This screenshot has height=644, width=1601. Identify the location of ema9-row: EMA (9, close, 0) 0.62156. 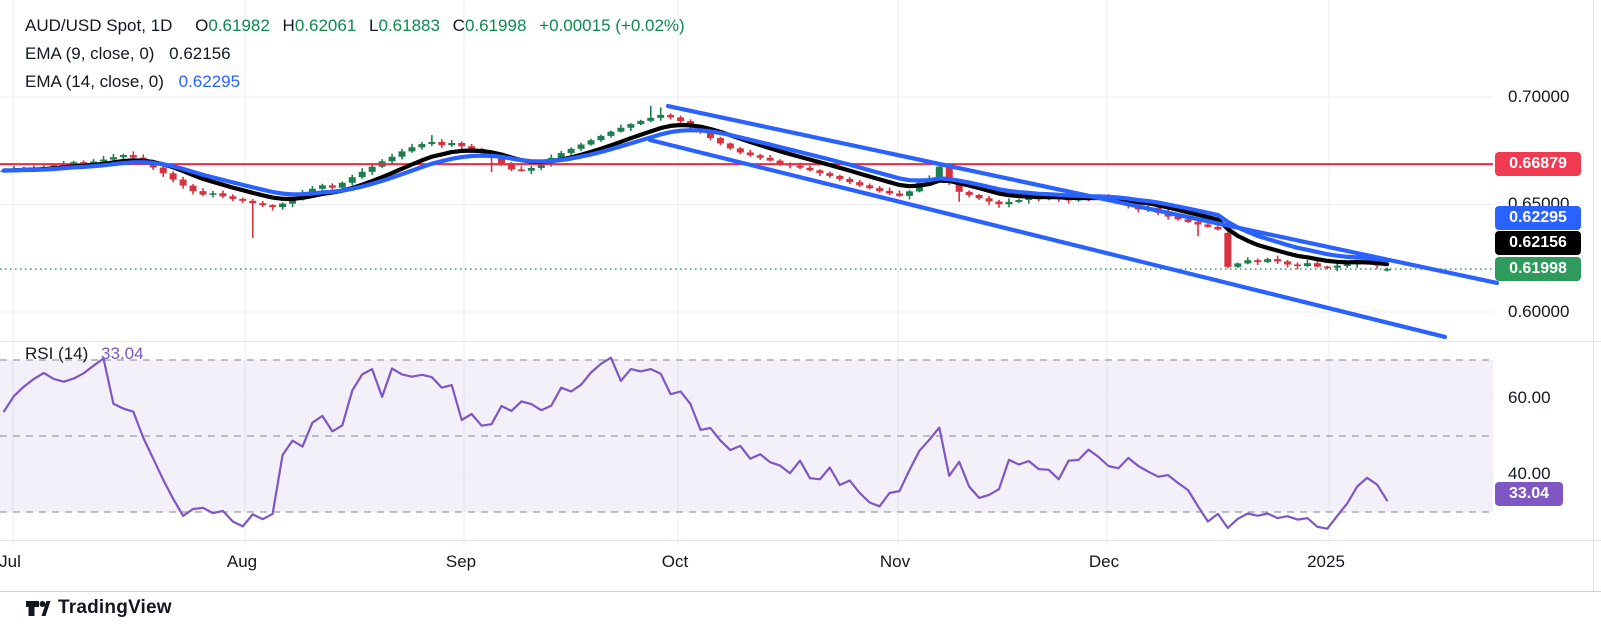
(355, 54).